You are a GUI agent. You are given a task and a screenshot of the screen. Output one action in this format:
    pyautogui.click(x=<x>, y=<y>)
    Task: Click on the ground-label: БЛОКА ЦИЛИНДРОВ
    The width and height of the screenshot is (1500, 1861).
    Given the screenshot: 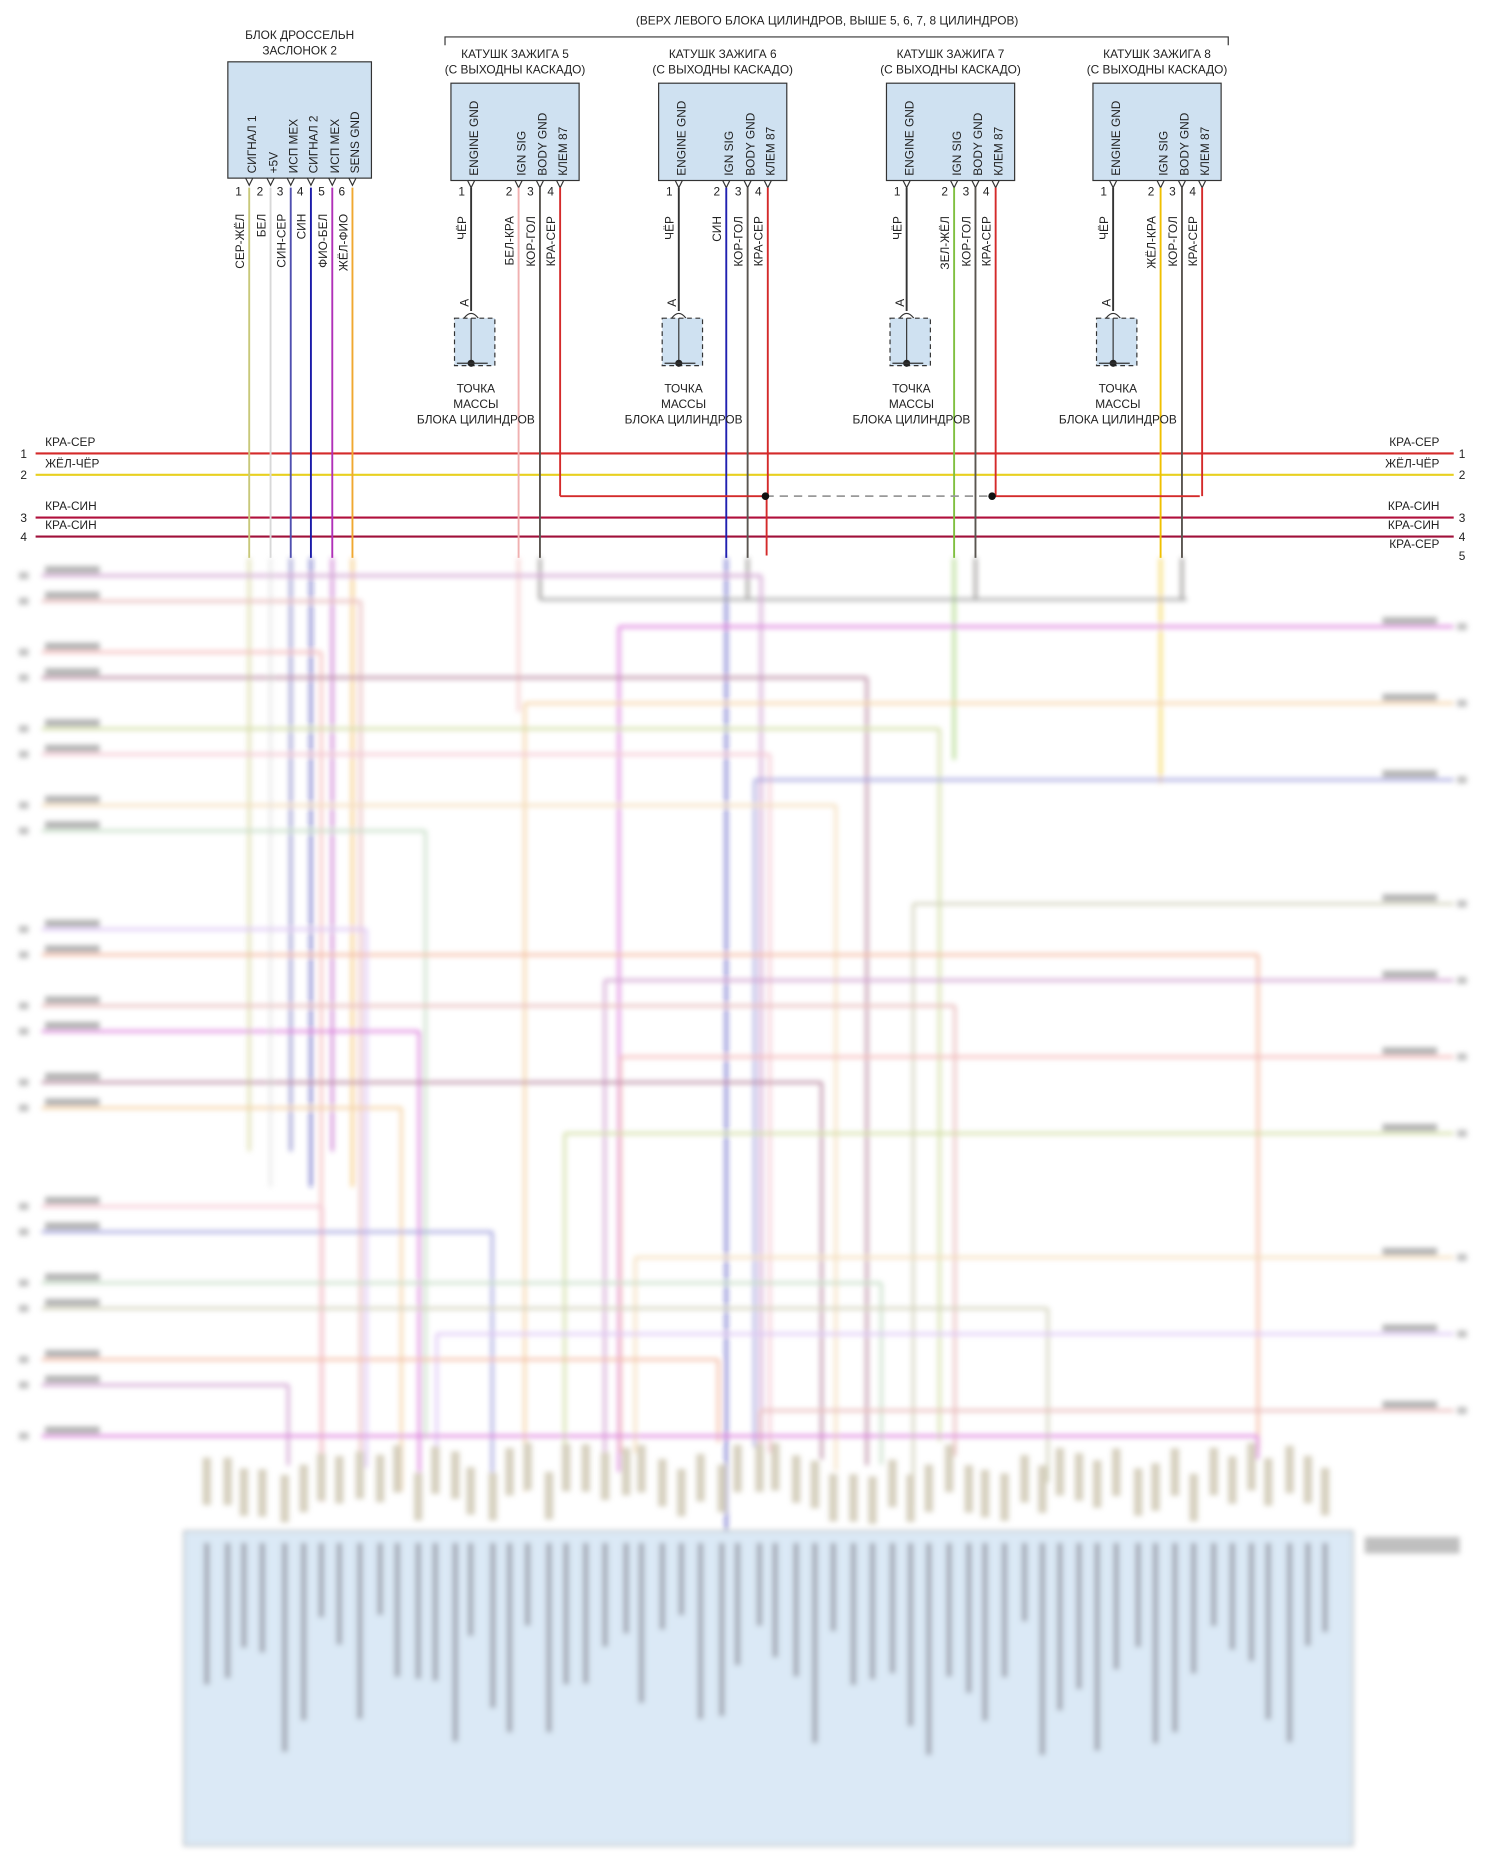 What is the action you would take?
    pyautogui.click(x=1118, y=419)
    